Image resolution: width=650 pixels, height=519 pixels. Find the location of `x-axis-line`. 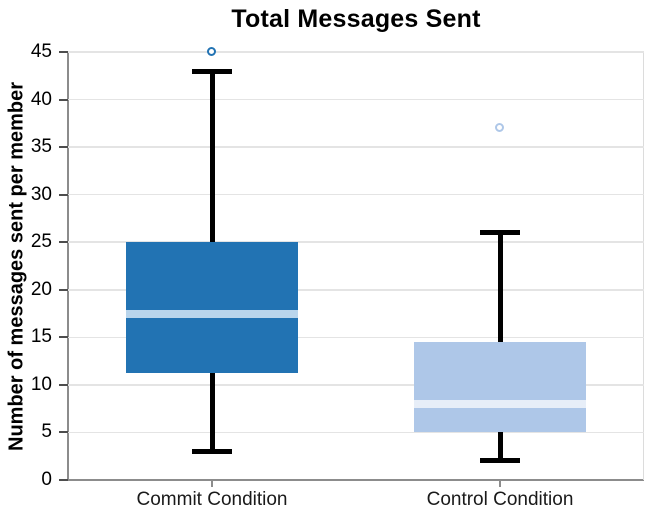

x-axis-line is located at coordinates (355, 480).